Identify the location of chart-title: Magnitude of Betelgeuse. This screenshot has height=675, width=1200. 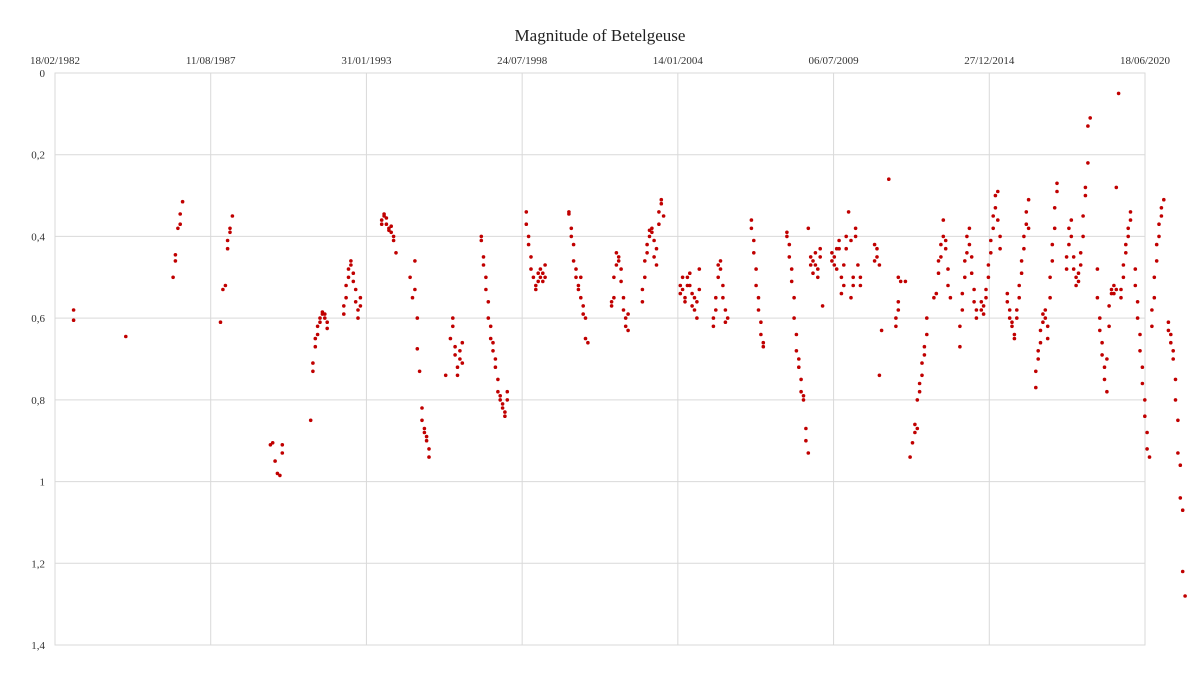
(600, 35).